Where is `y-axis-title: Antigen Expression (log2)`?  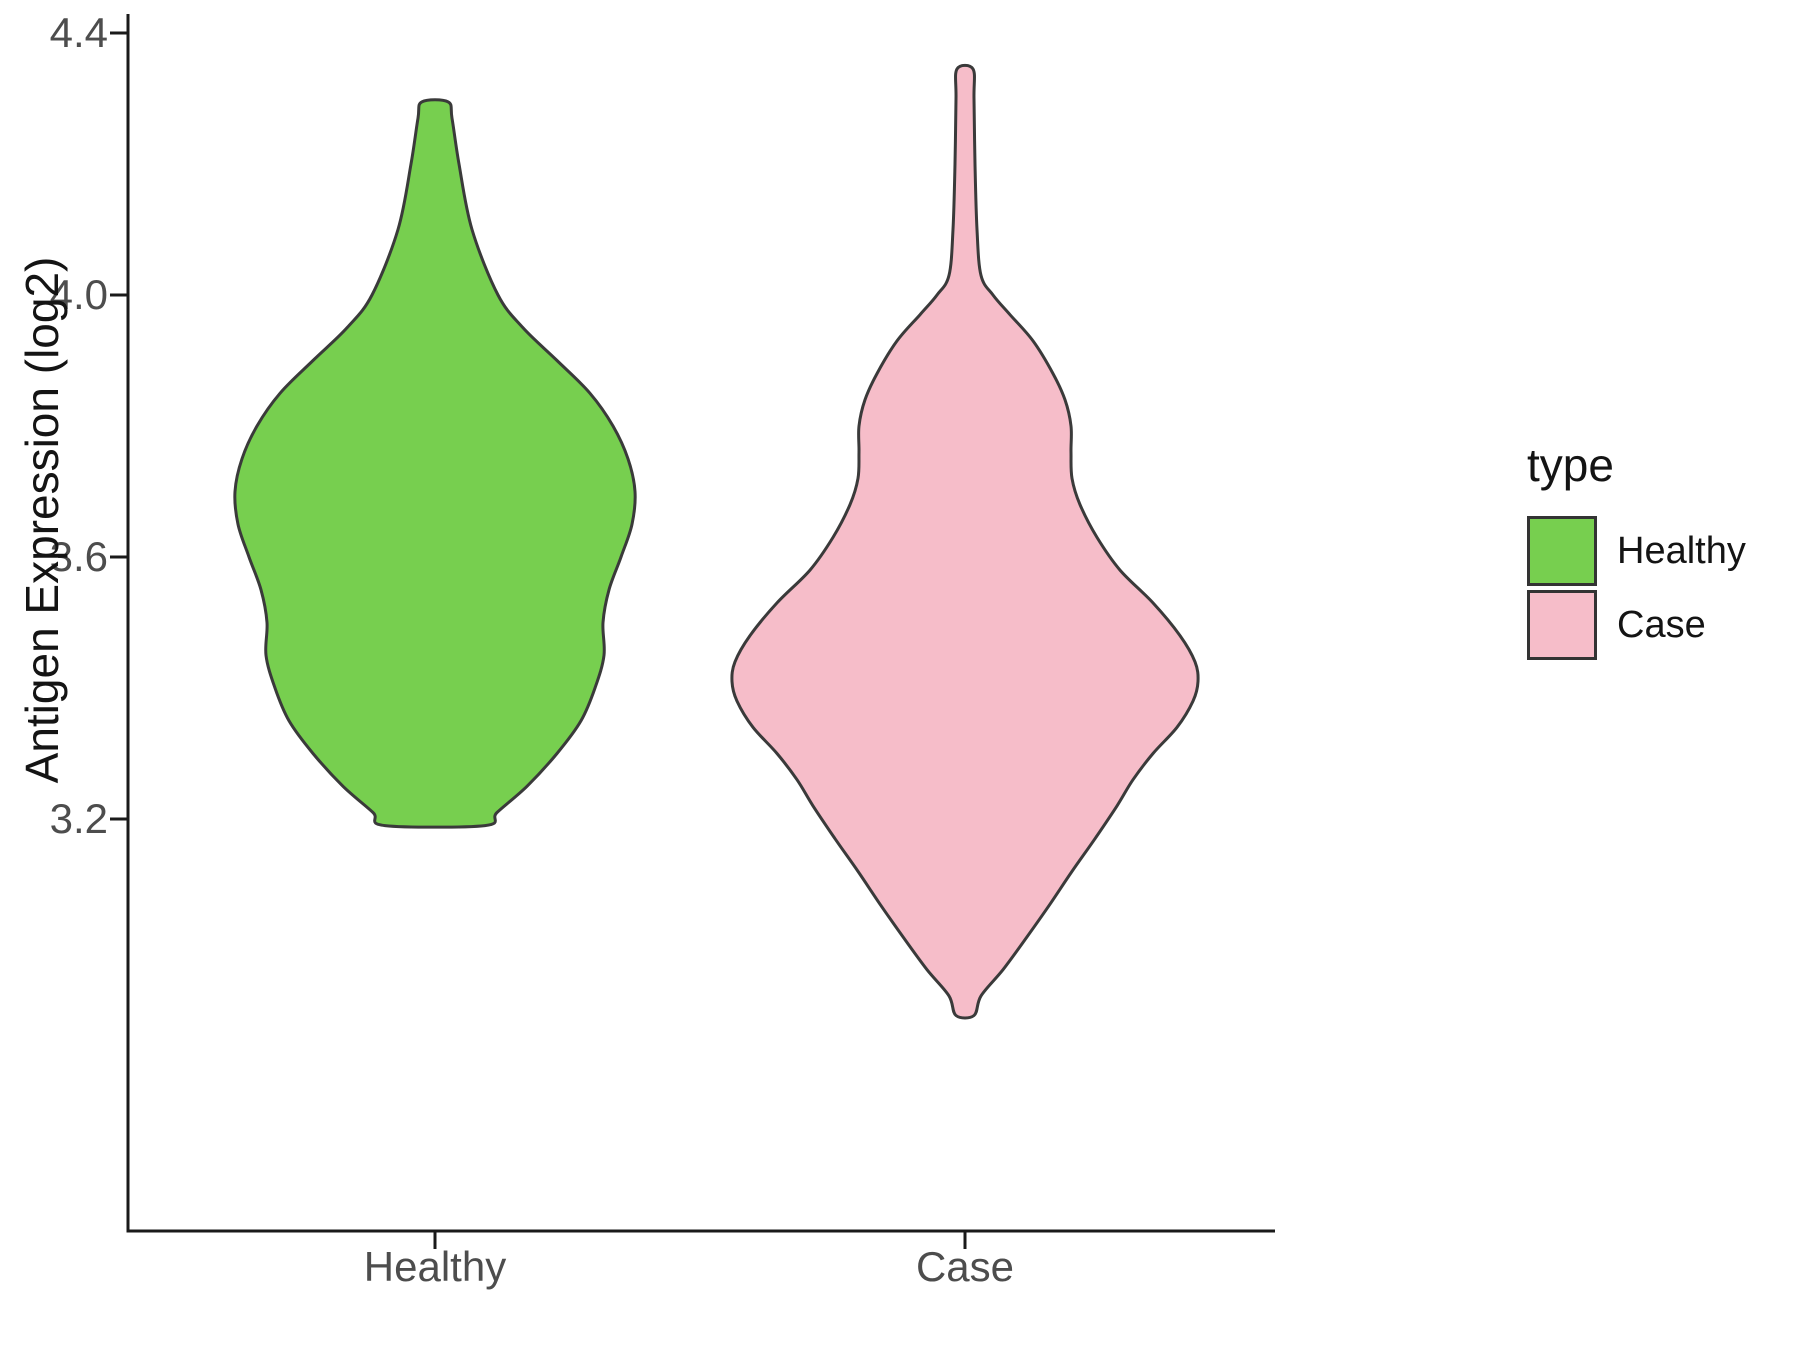
y-axis-title: Antigen Expression (log2) is located at coordinates (42, 520).